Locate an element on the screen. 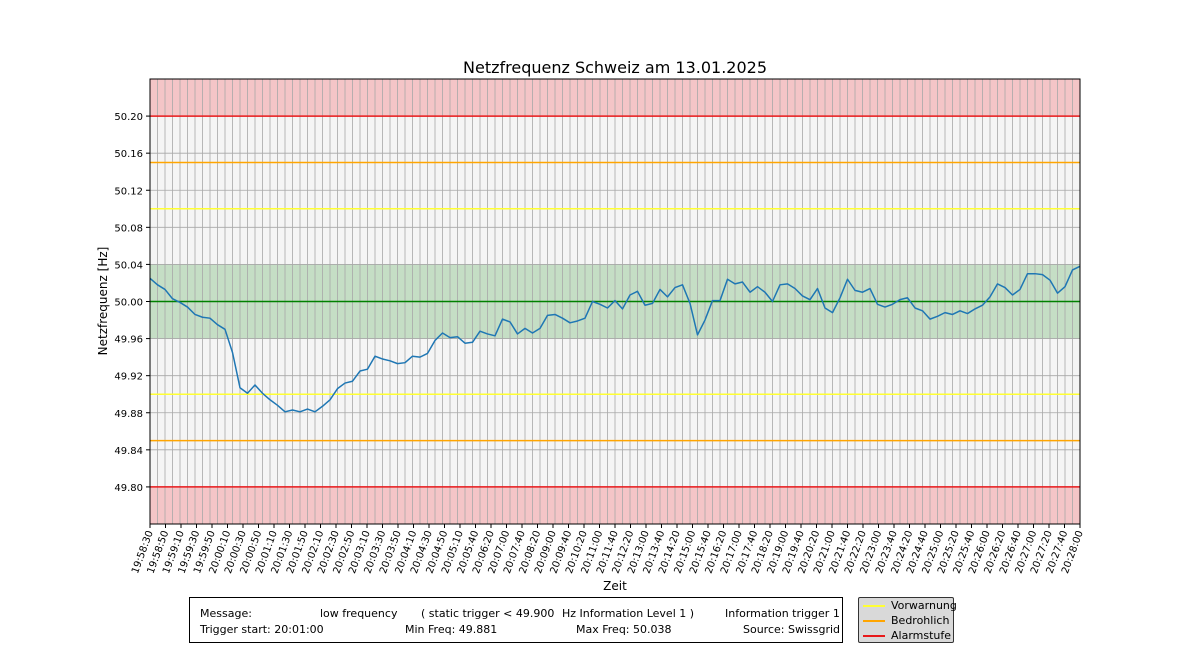 This screenshot has width=1200, height=655. y-tick-label: 49.80 is located at coordinates (128, 488).